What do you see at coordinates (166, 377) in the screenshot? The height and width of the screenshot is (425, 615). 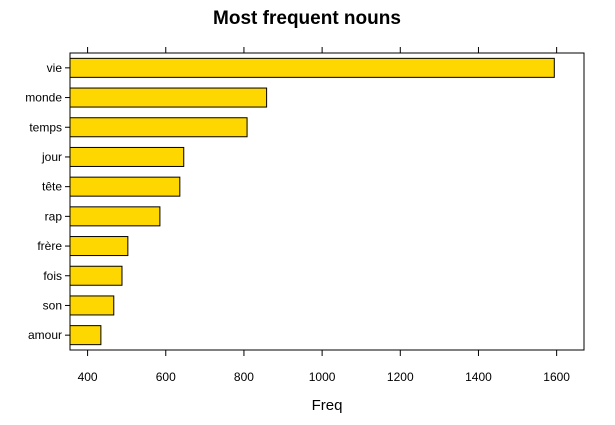 I see `x-tick-label-1: 600` at bounding box center [166, 377].